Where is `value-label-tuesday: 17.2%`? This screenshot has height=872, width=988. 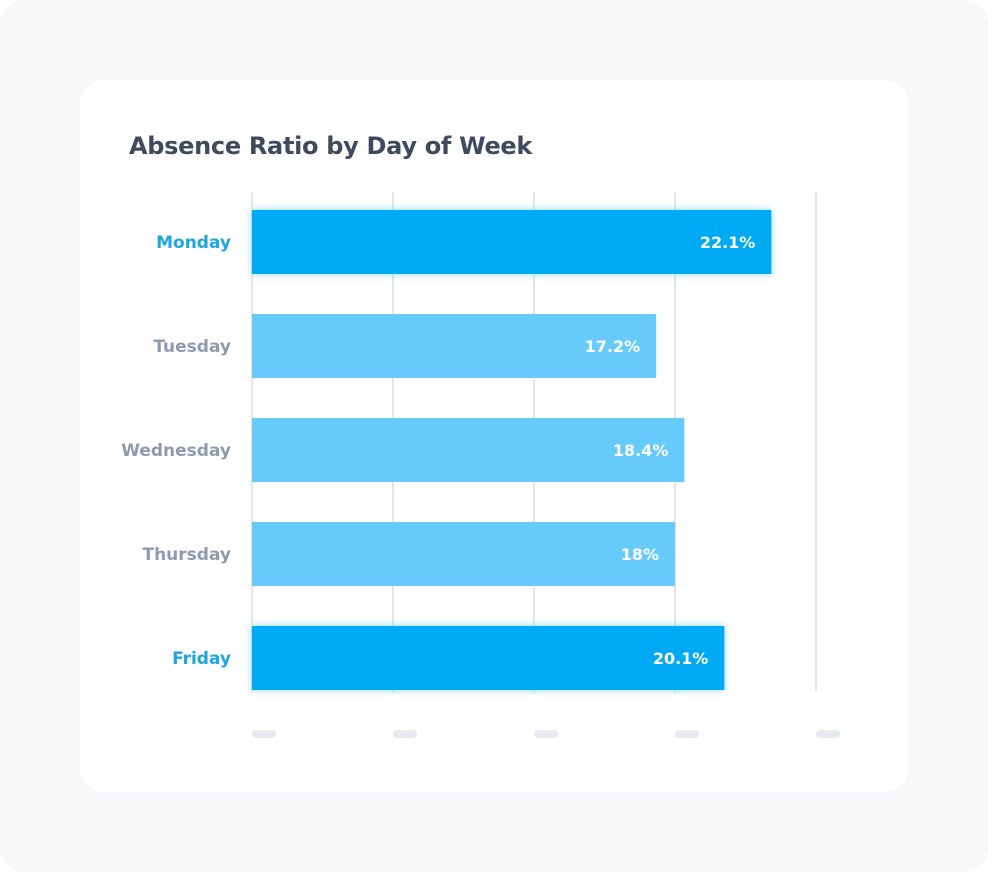 value-label-tuesday: 17.2% is located at coordinates (613, 346).